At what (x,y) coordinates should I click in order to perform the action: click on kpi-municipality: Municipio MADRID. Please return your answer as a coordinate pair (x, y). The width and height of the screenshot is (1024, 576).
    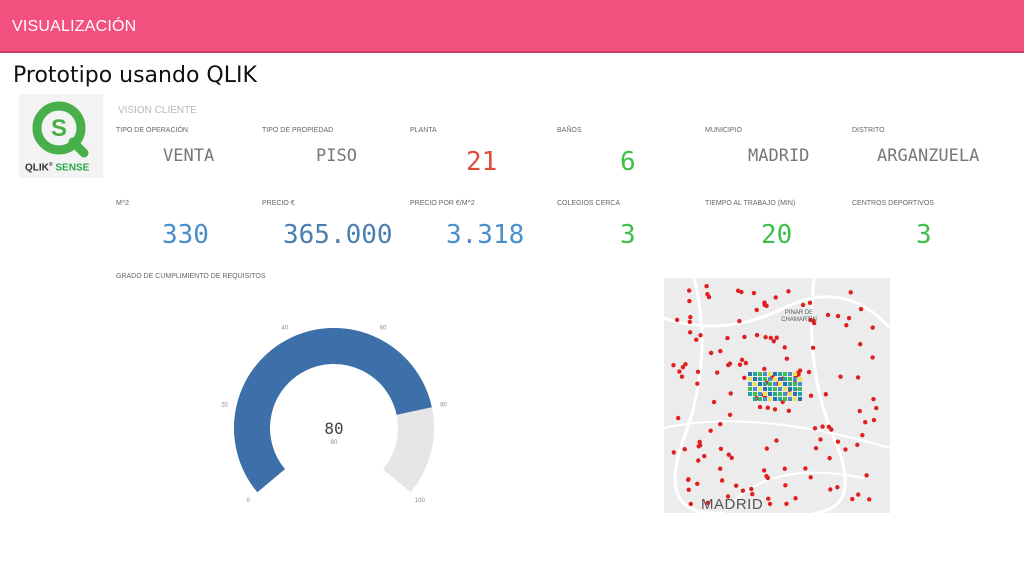
    Looking at the image, I should click on (775, 157).